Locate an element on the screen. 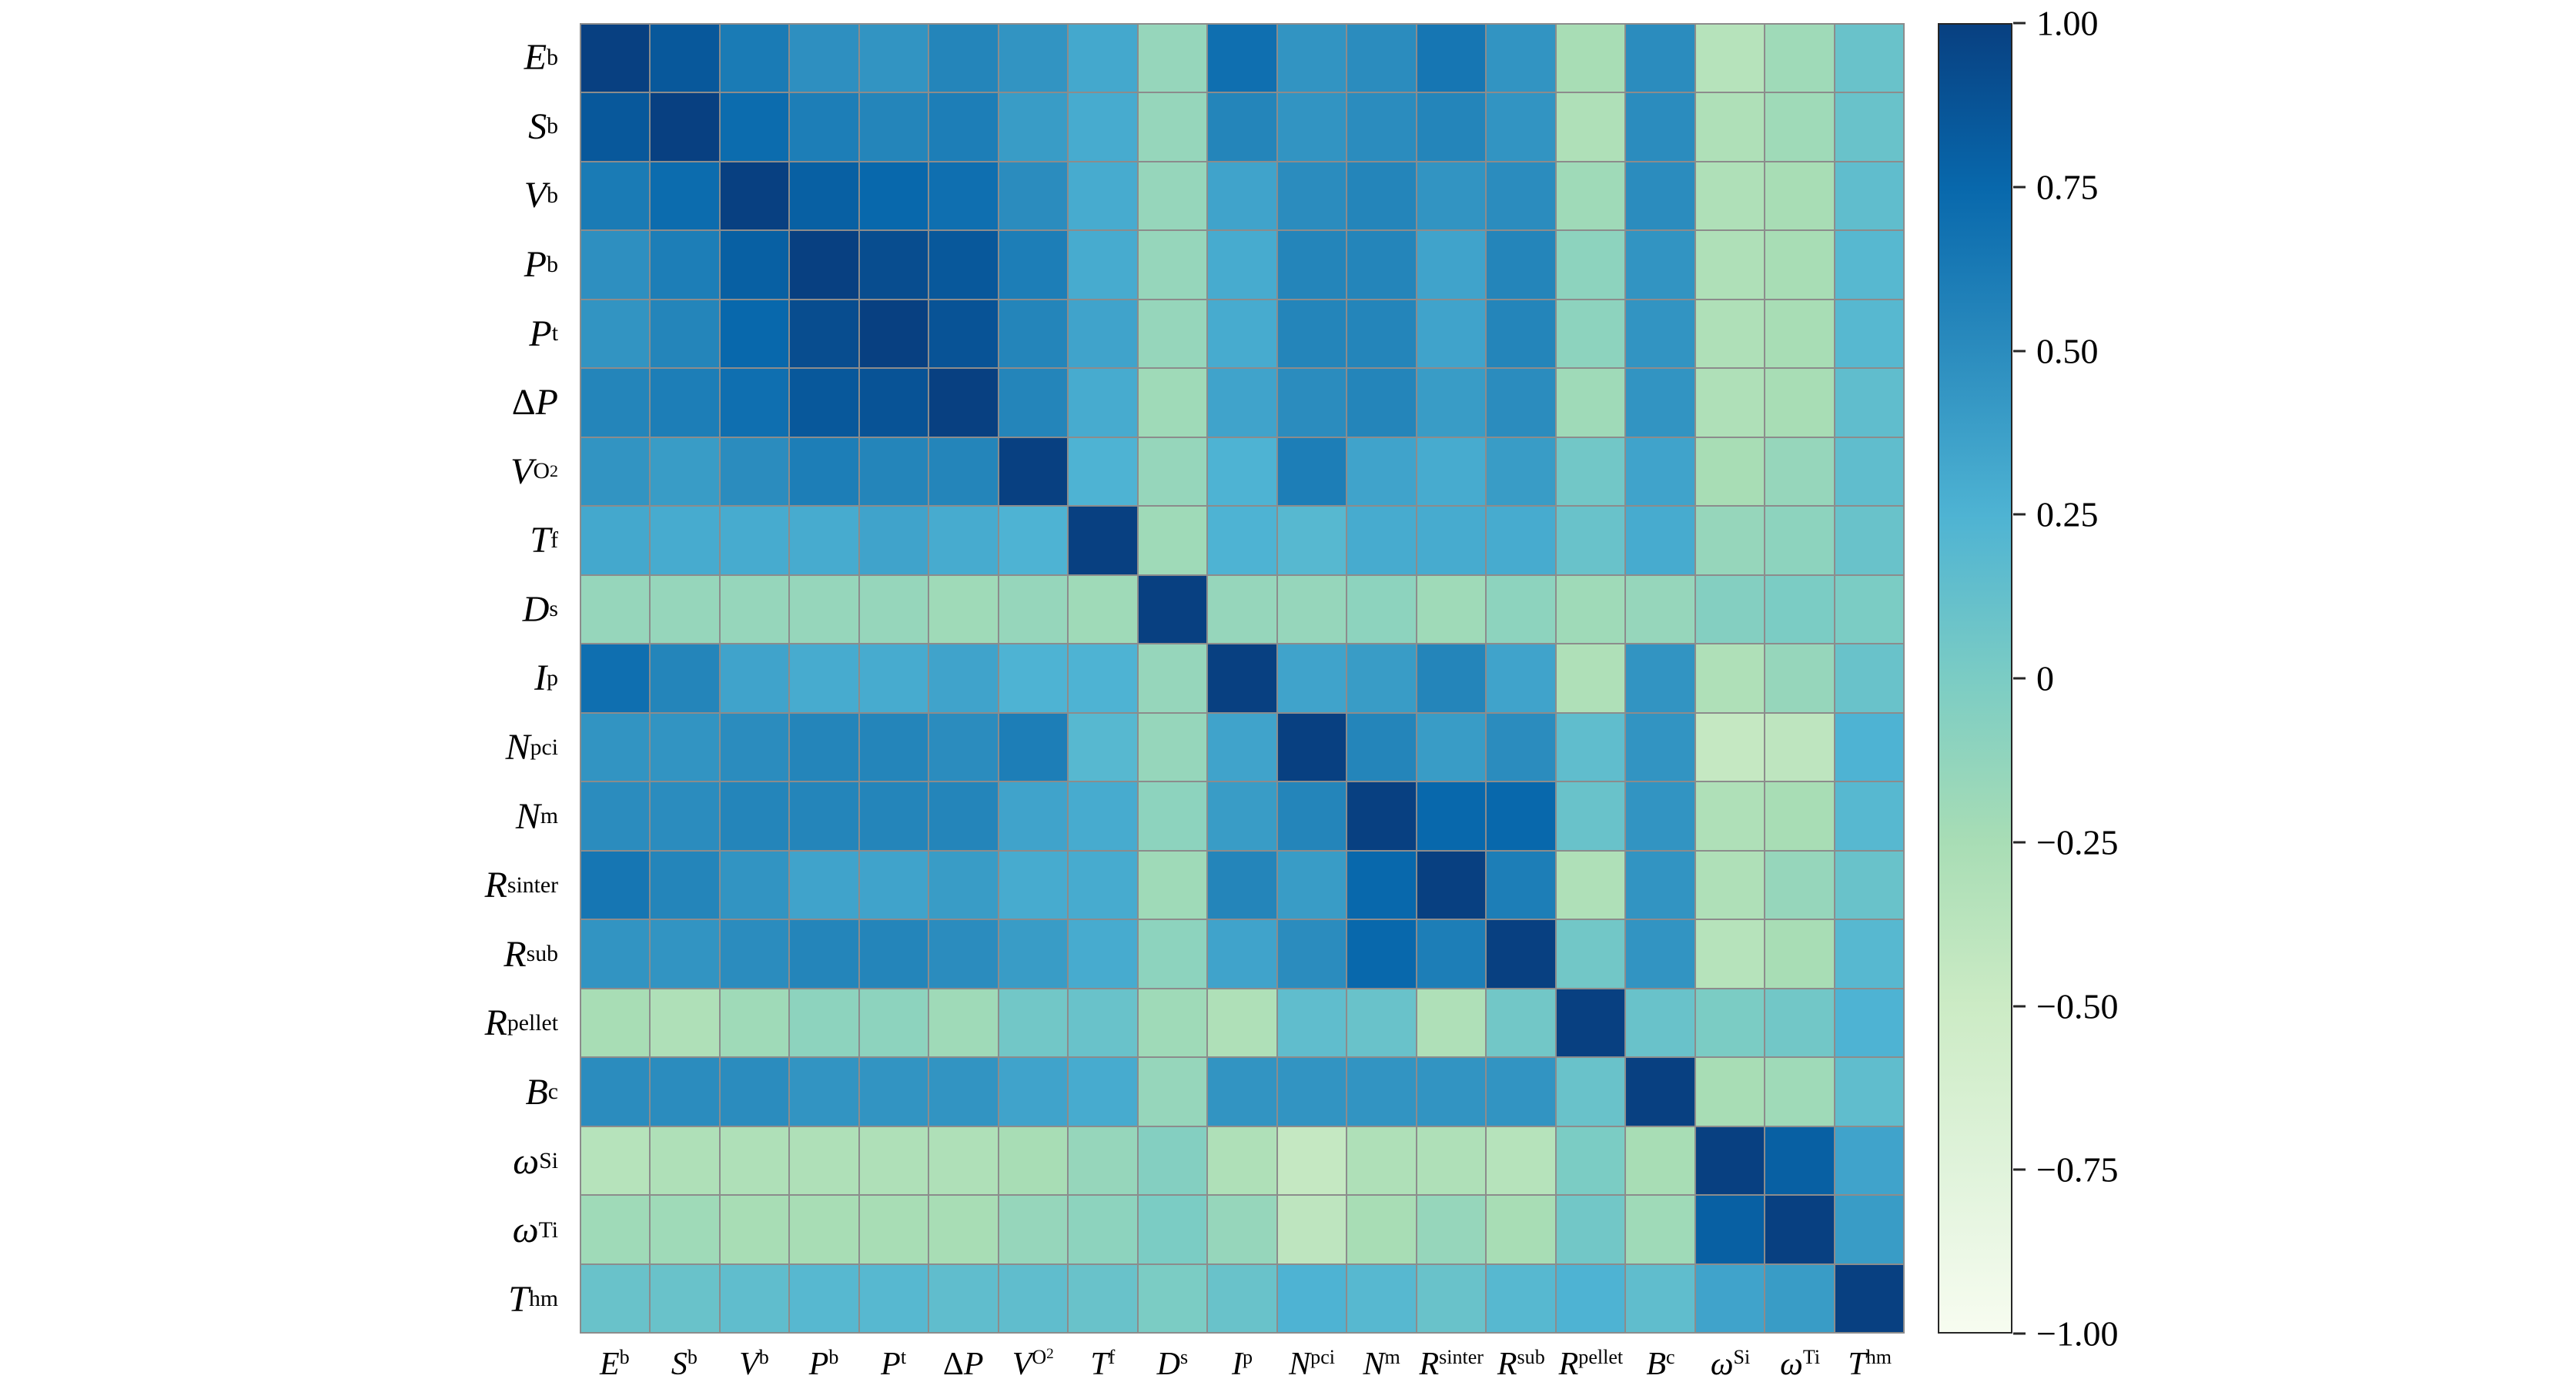 This screenshot has width=2576, height=1399. axis-label-segment: V is located at coordinates (522, 471).